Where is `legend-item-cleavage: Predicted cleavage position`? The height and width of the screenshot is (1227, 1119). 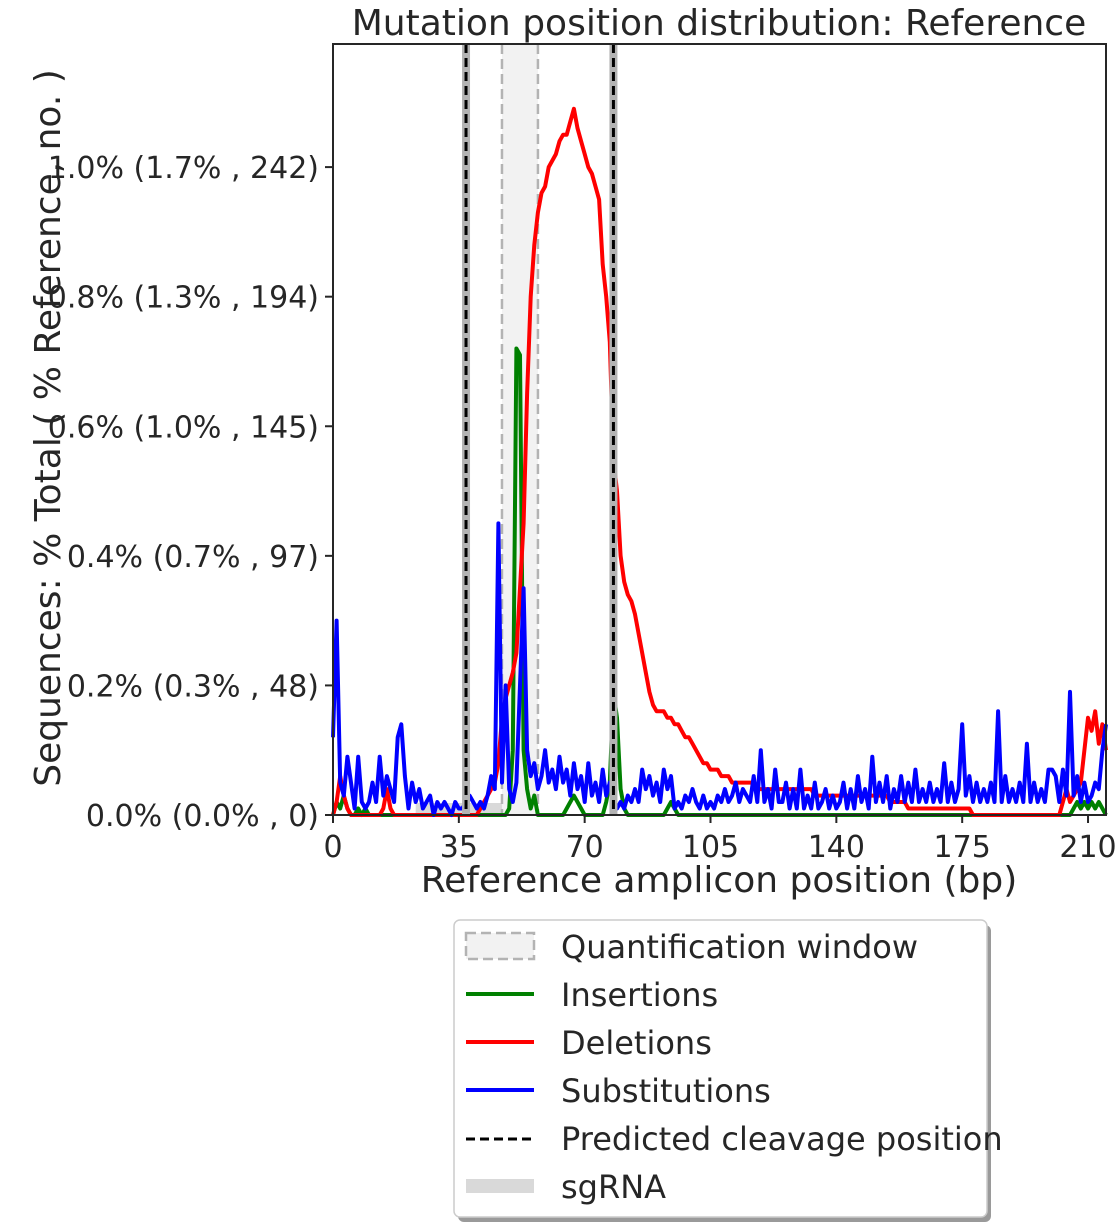
legend-item-cleavage: Predicted cleavage position is located at coordinates (734, 1139).